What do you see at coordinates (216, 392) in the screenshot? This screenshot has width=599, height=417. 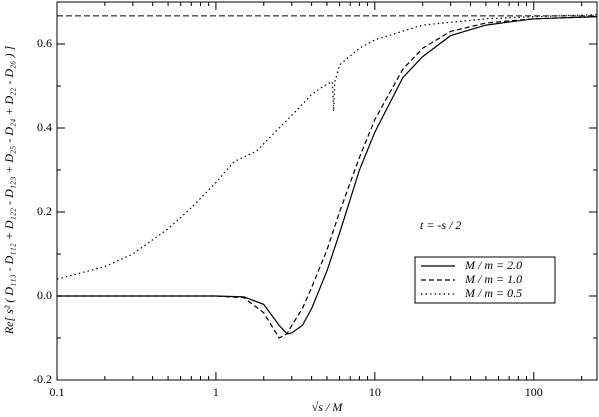 I see `x-tick-label: 1` at bounding box center [216, 392].